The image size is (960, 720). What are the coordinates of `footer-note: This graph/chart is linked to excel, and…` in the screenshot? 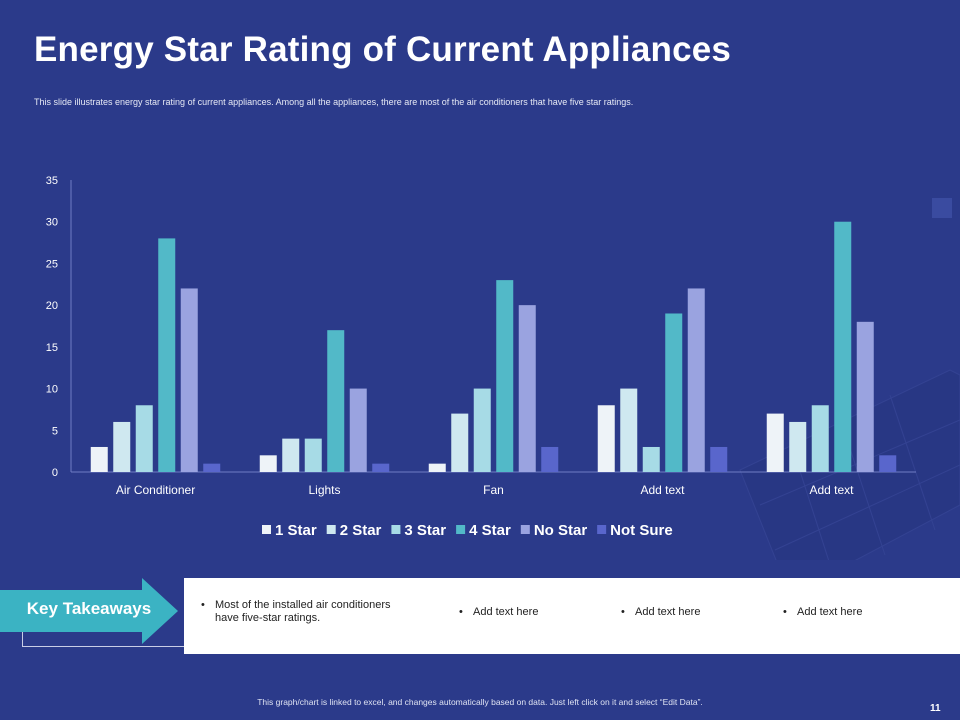 It's located at (480, 702).